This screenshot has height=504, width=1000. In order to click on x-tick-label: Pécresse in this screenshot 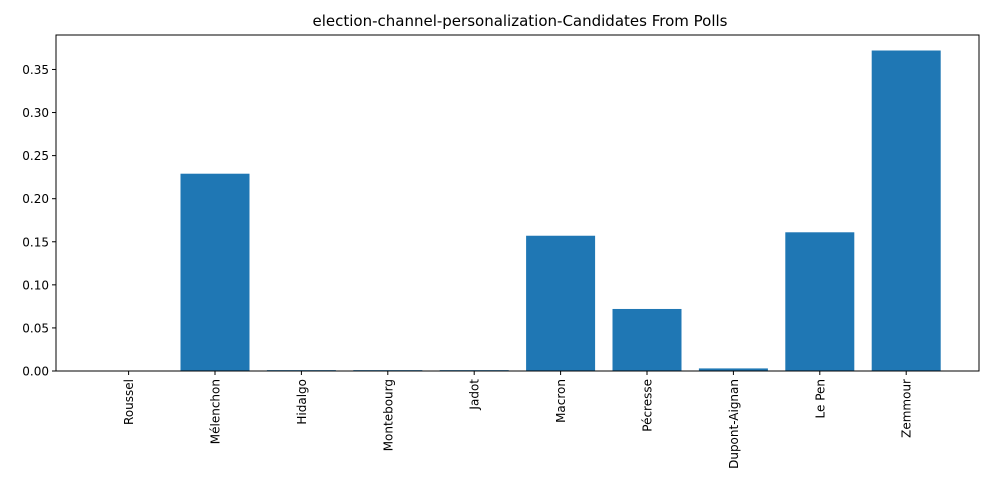, I will do `click(648, 405)`.